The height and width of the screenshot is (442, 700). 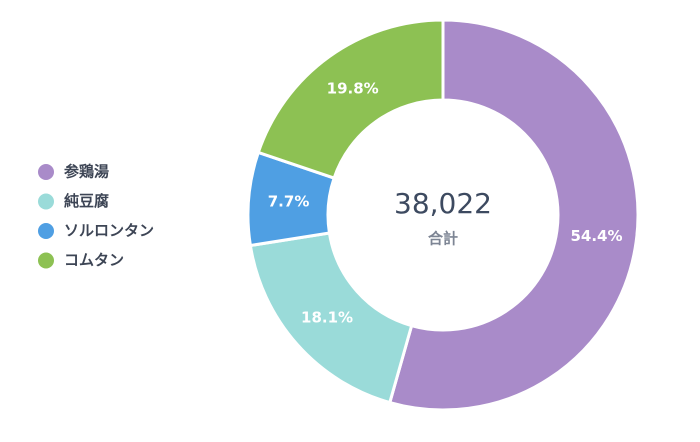 I want to click on value-label: 54.4%, so click(x=596, y=236).